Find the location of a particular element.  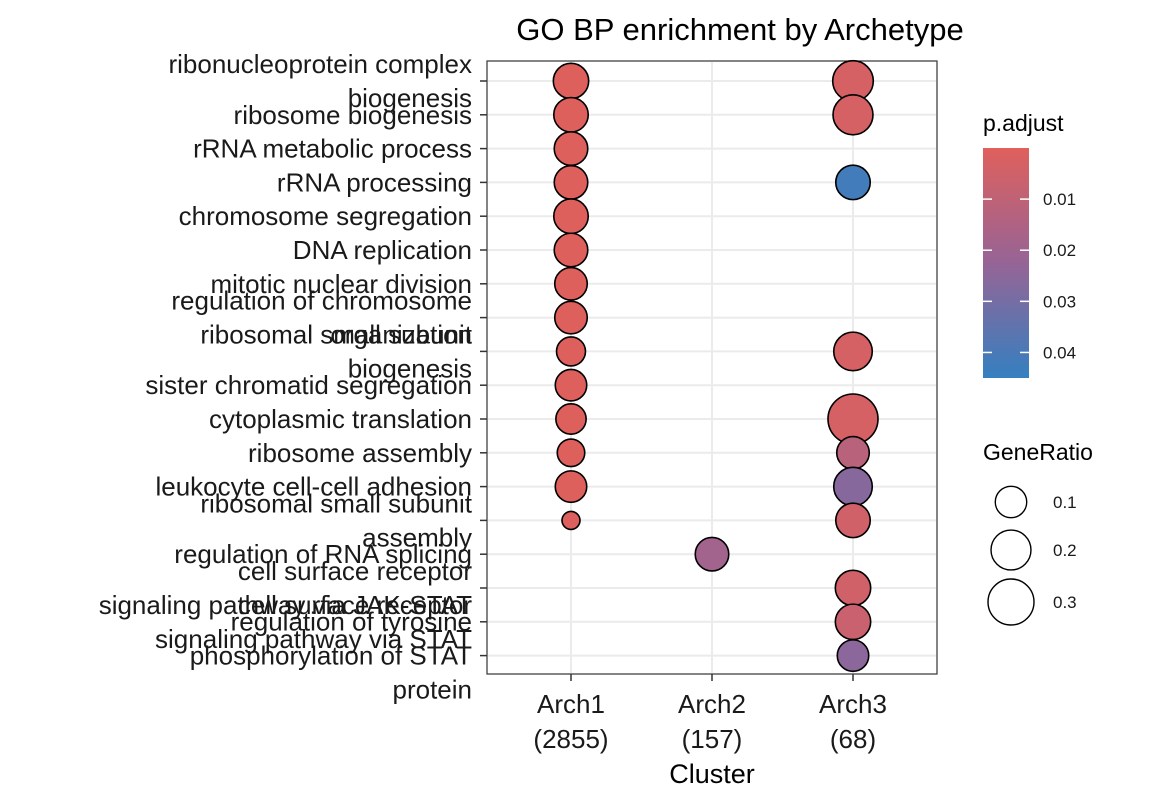

x-axis-labels: Arch1 (2855) Arch2 (157) Arch3 (68) is located at coordinates (710, 721).